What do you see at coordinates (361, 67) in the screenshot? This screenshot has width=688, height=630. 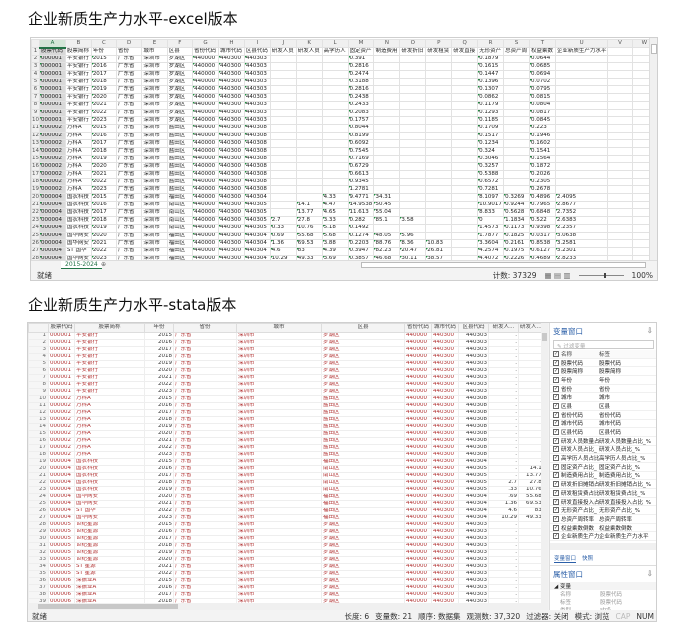 I see `cell: 0.2816` at bounding box center [361, 67].